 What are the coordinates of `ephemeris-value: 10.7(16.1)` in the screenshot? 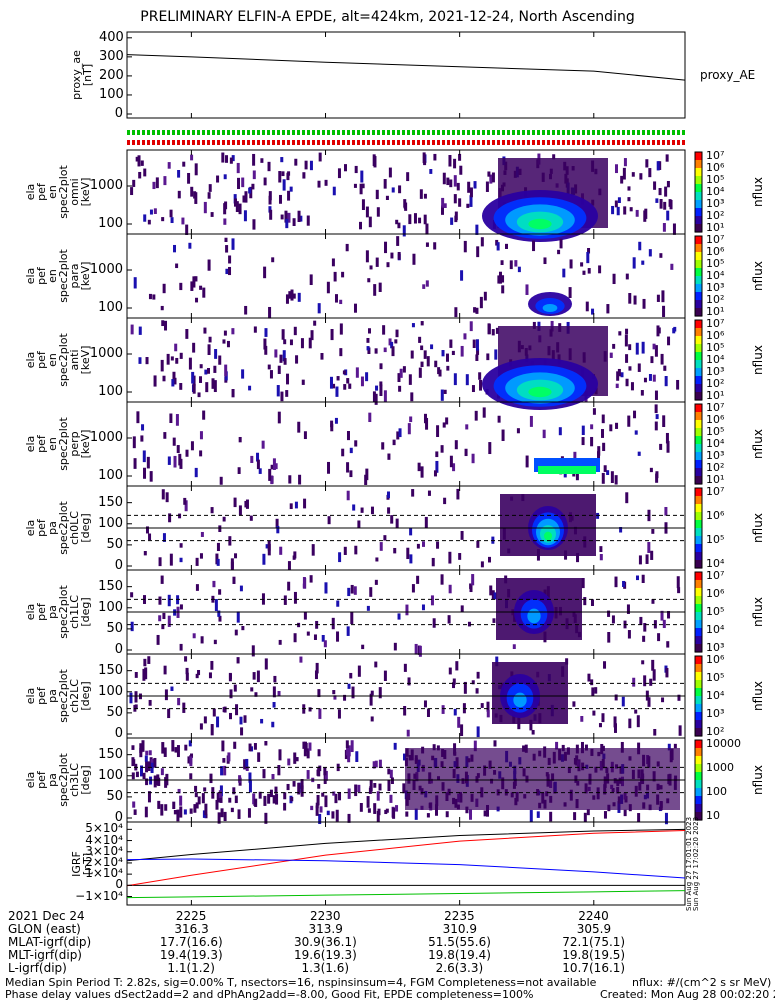 It's located at (594, 968).